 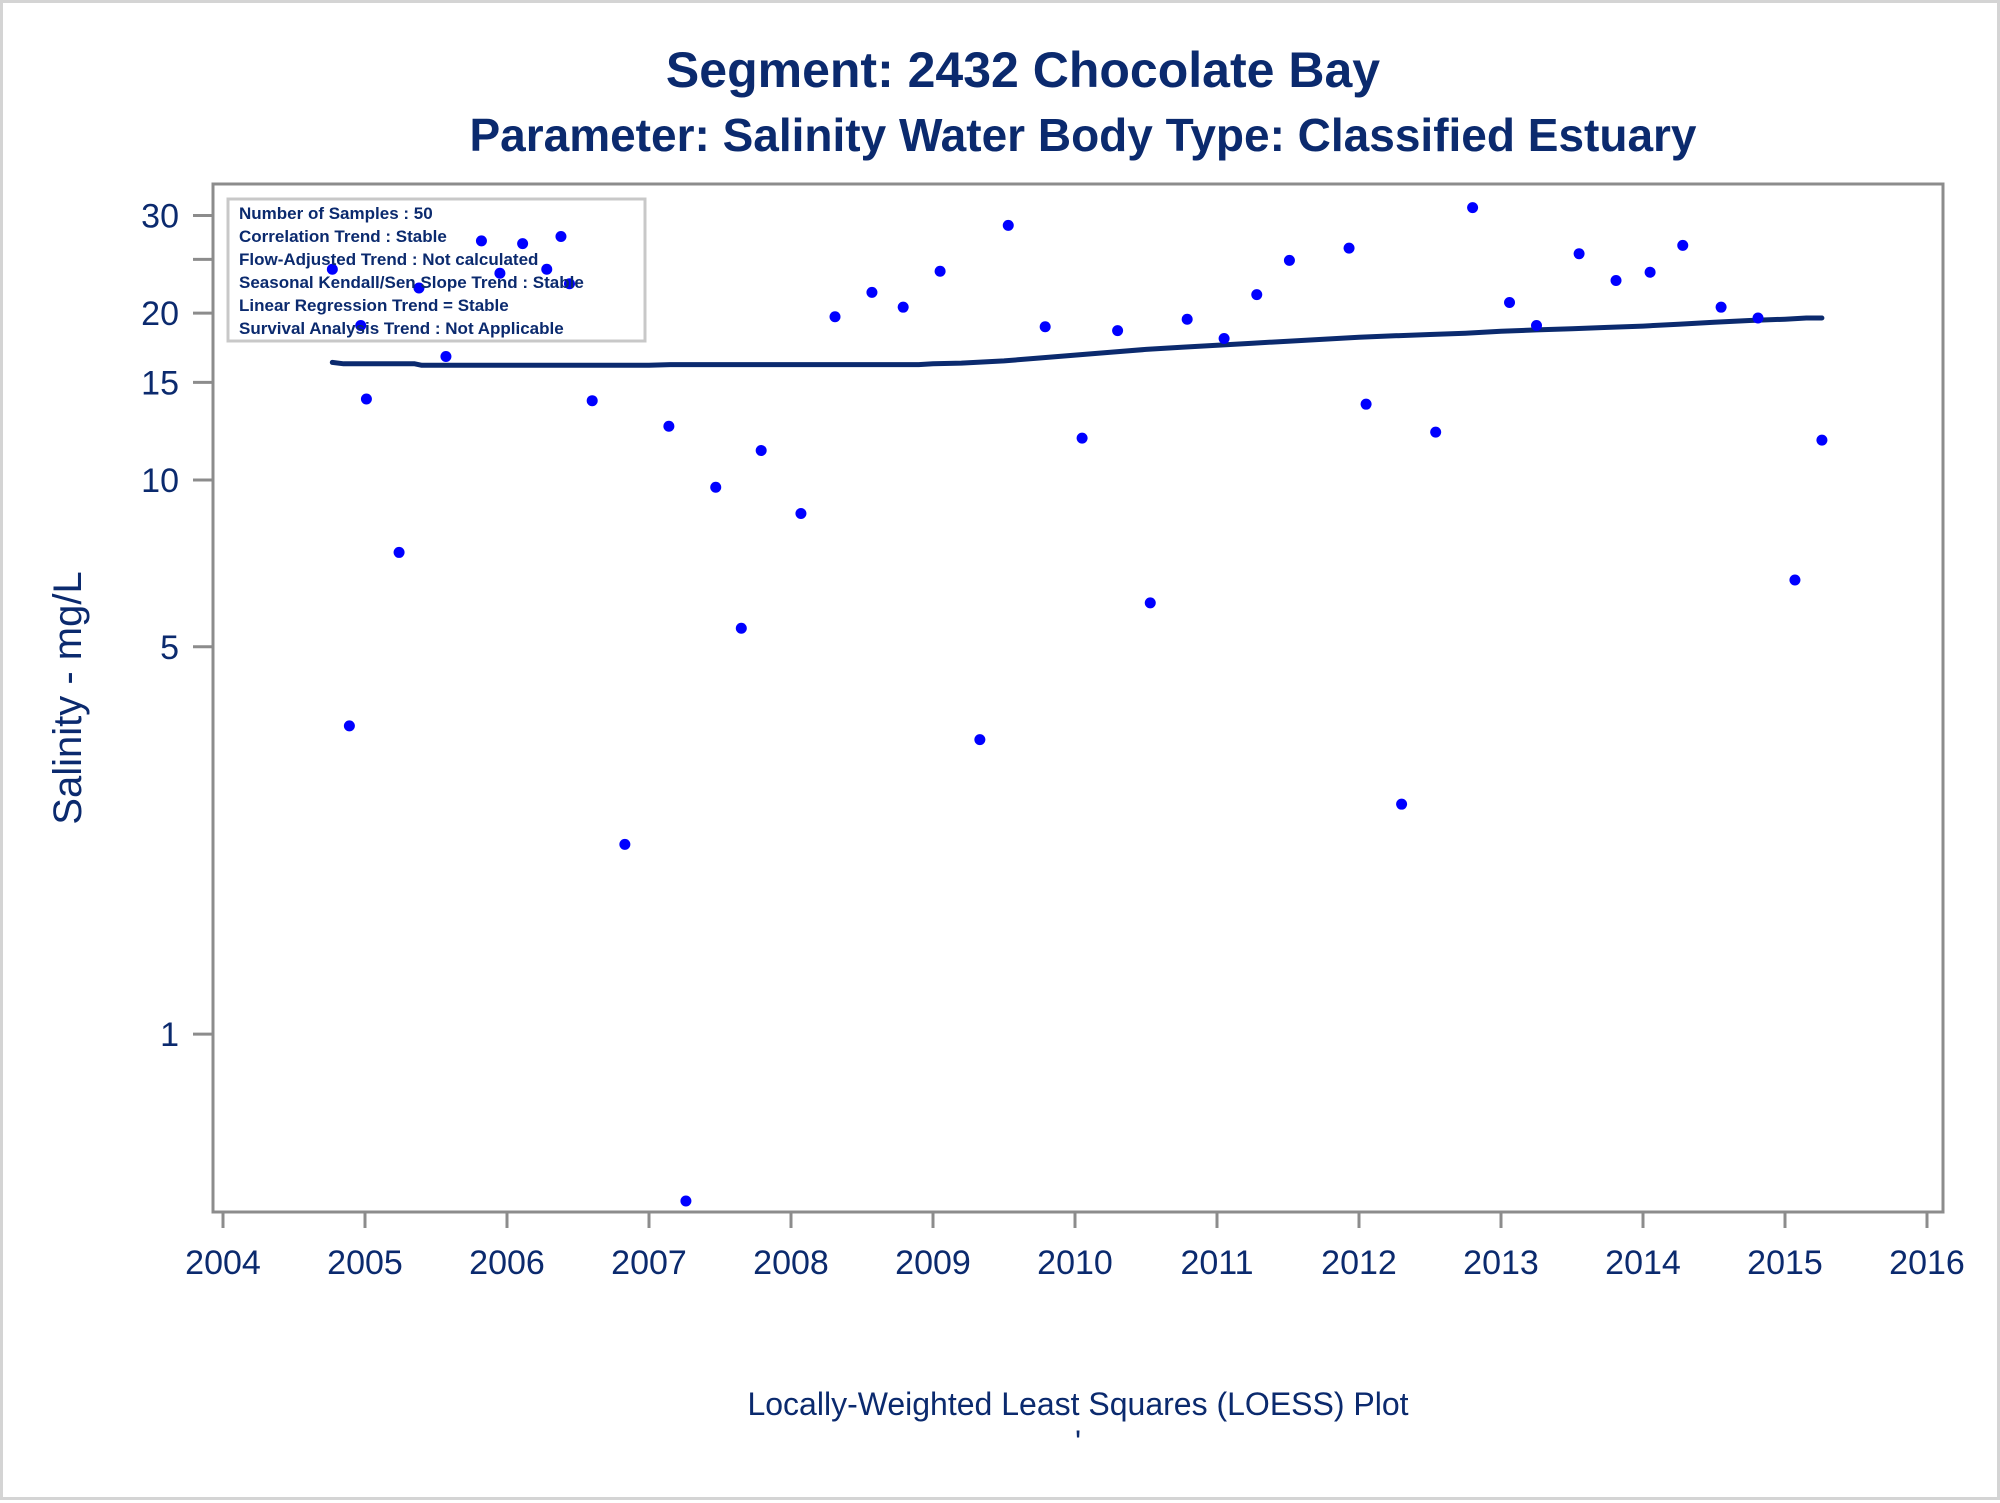 I want to click on x-tick-label: 2008, so click(x=791, y=1263).